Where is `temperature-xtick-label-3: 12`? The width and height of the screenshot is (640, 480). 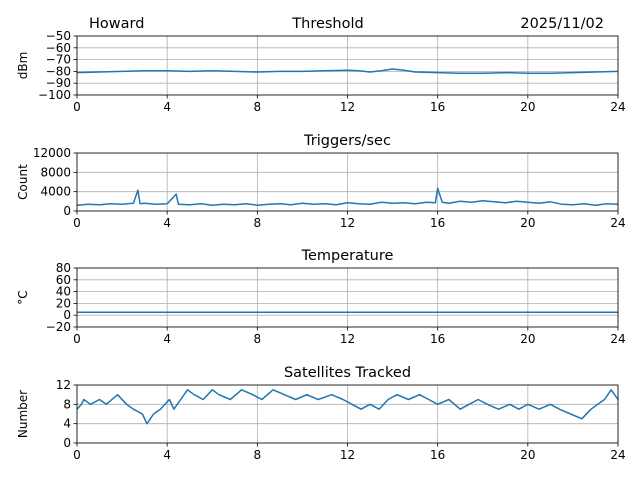 temperature-xtick-label-3: 12 is located at coordinates (347, 339).